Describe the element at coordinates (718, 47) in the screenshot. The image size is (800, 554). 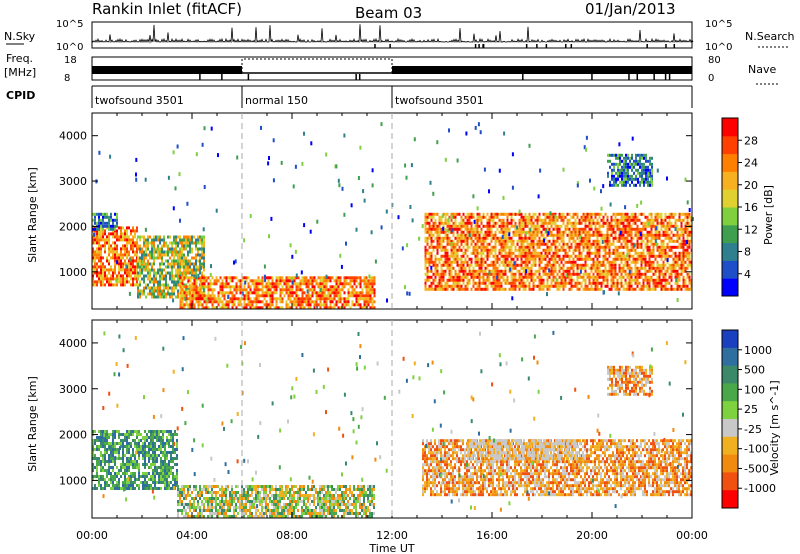
I see `nsearch-tick-bottom: 10^0` at that location.